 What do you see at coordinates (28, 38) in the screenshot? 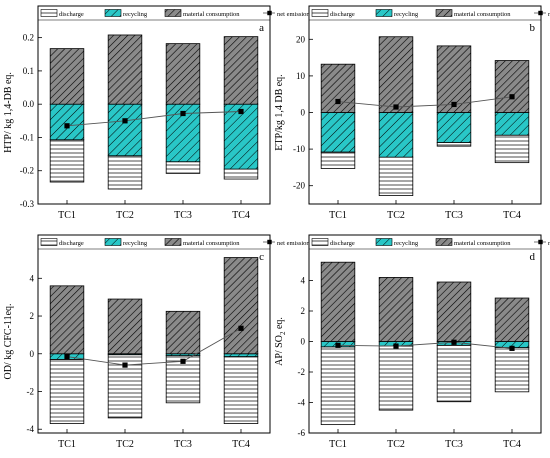
I see `y-tick-label: 0.2` at bounding box center [28, 38].